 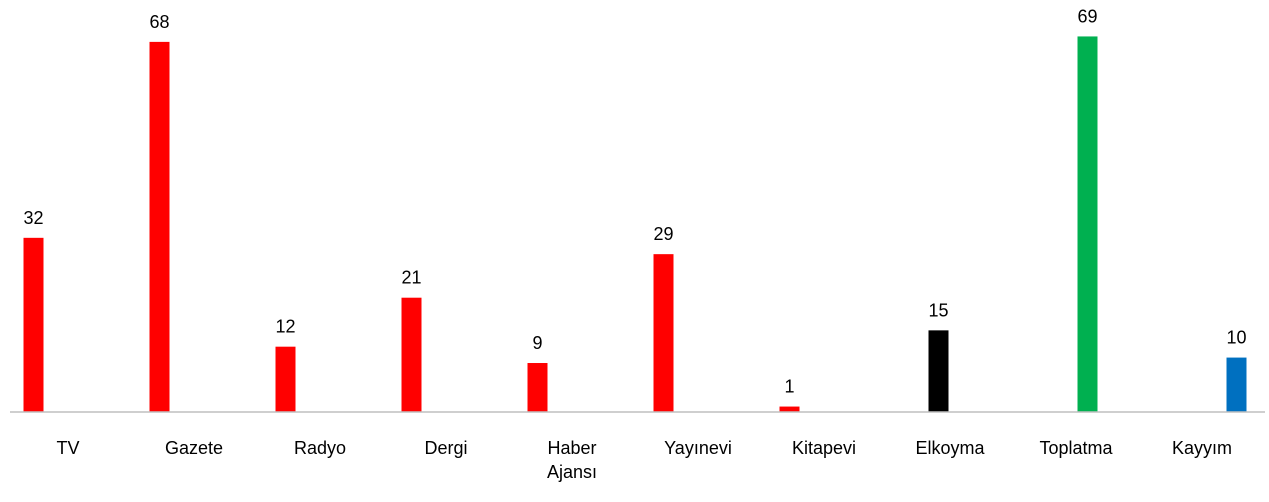 I want to click on x-tick-label: Yayınevi, so click(x=698, y=448).